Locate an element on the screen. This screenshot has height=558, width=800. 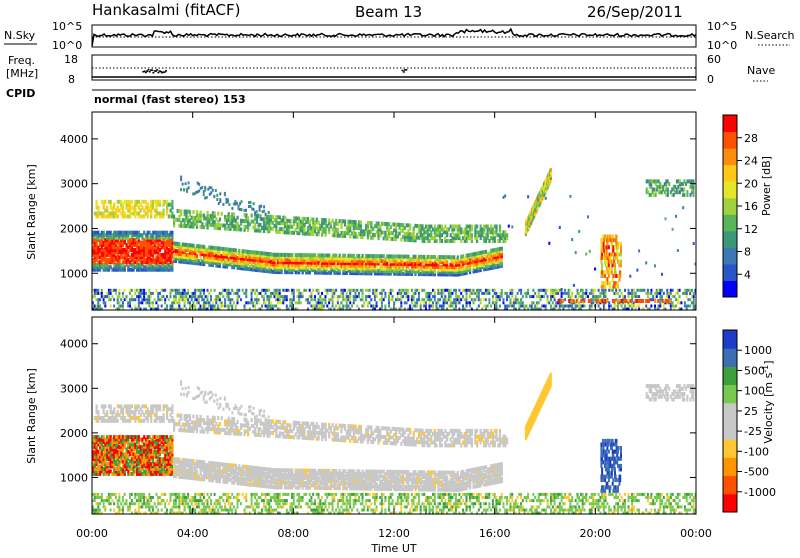
freq-label-2: [MHz] is located at coordinates (22, 73).